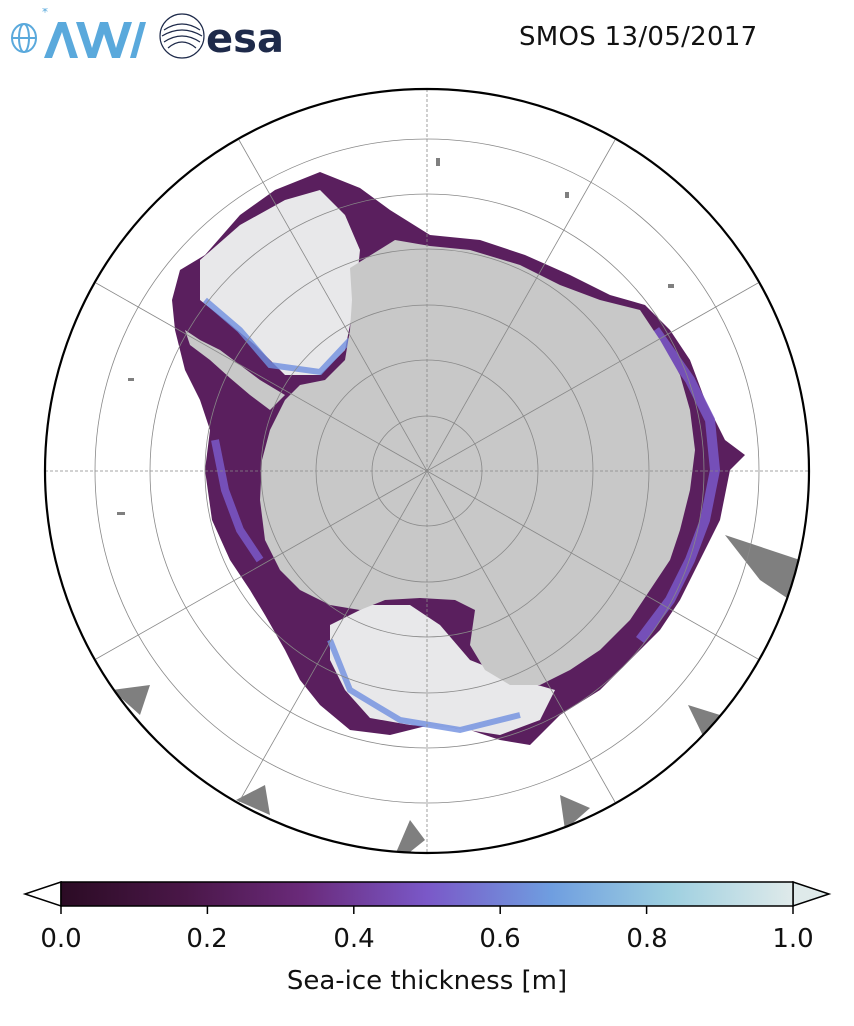 This screenshot has height=1026, width=854. What do you see at coordinates (638, 37) in the screenshot?
I see `product-title: SMOS 13/05/2017` at bounding box center [638, 37].